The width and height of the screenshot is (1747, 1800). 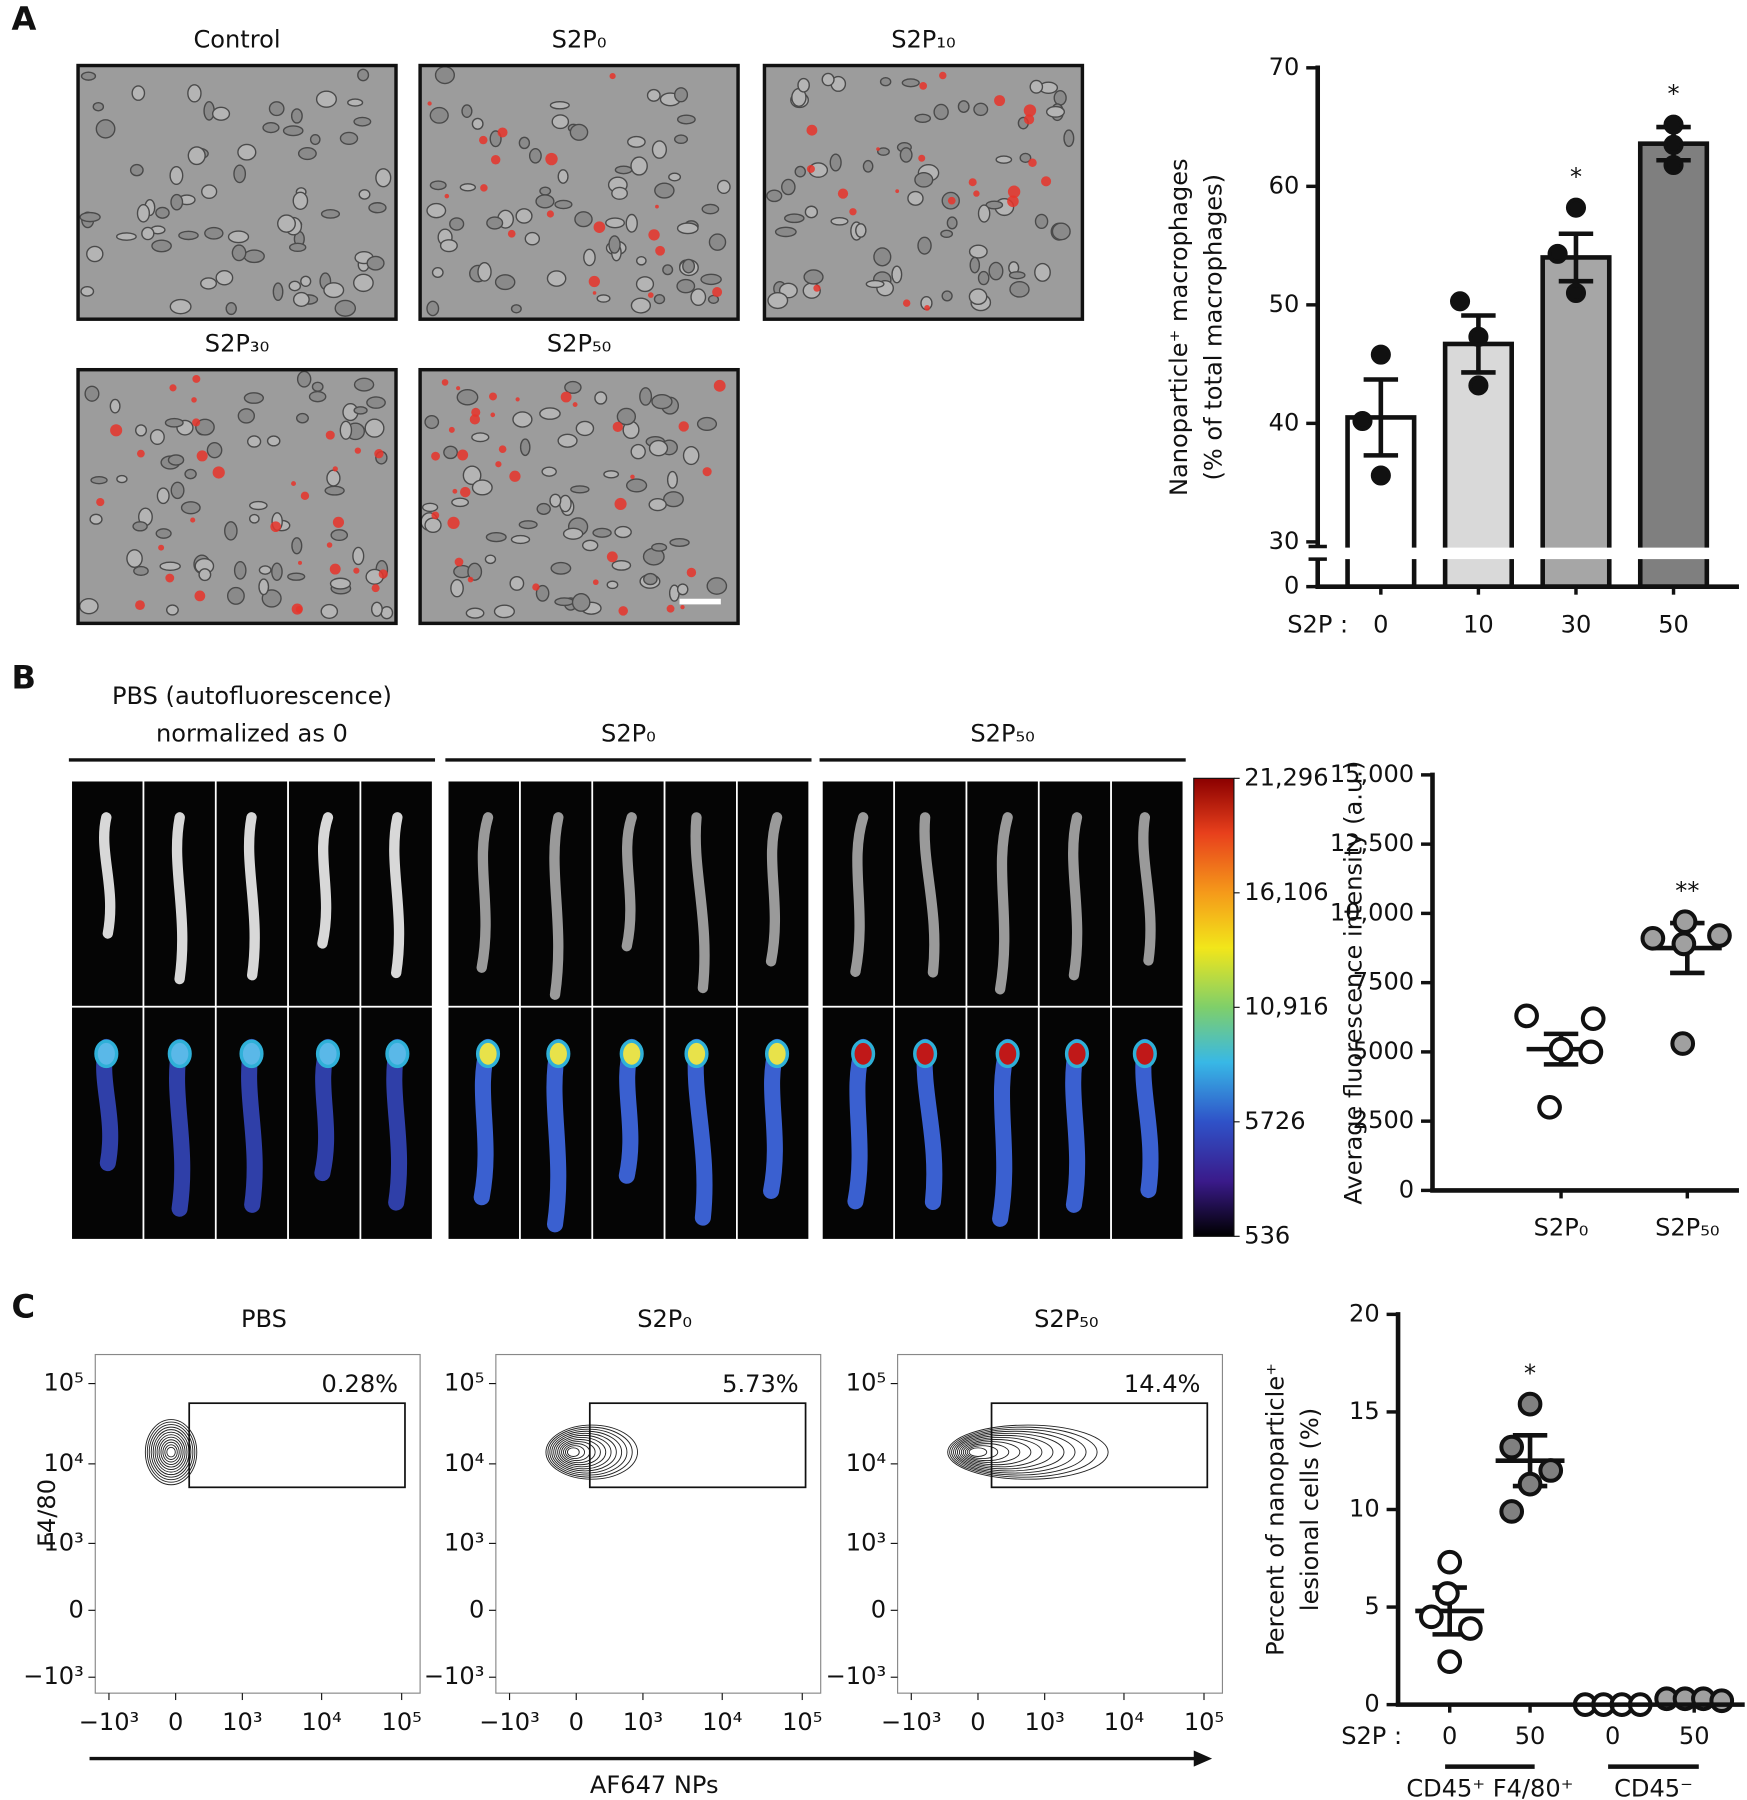 I want to click on y-axis-label: Percent of nanoparticle⁺, so click(x=1275, y=1509).